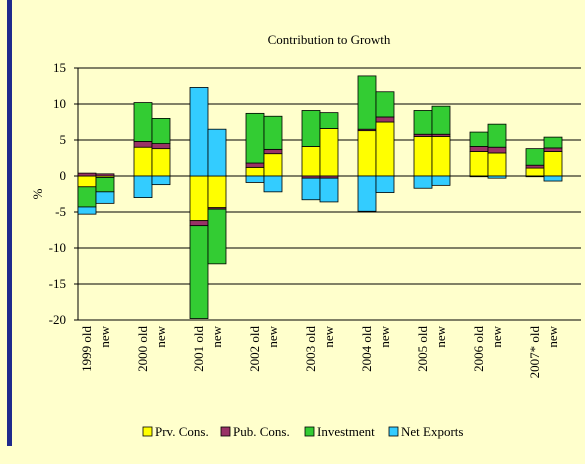 This screenshot has height=464, width=585. What do you see at coordinates (432, 431) in the screenshot?
I see `legend-label: Net Exports` at bounding box center [432, 431].